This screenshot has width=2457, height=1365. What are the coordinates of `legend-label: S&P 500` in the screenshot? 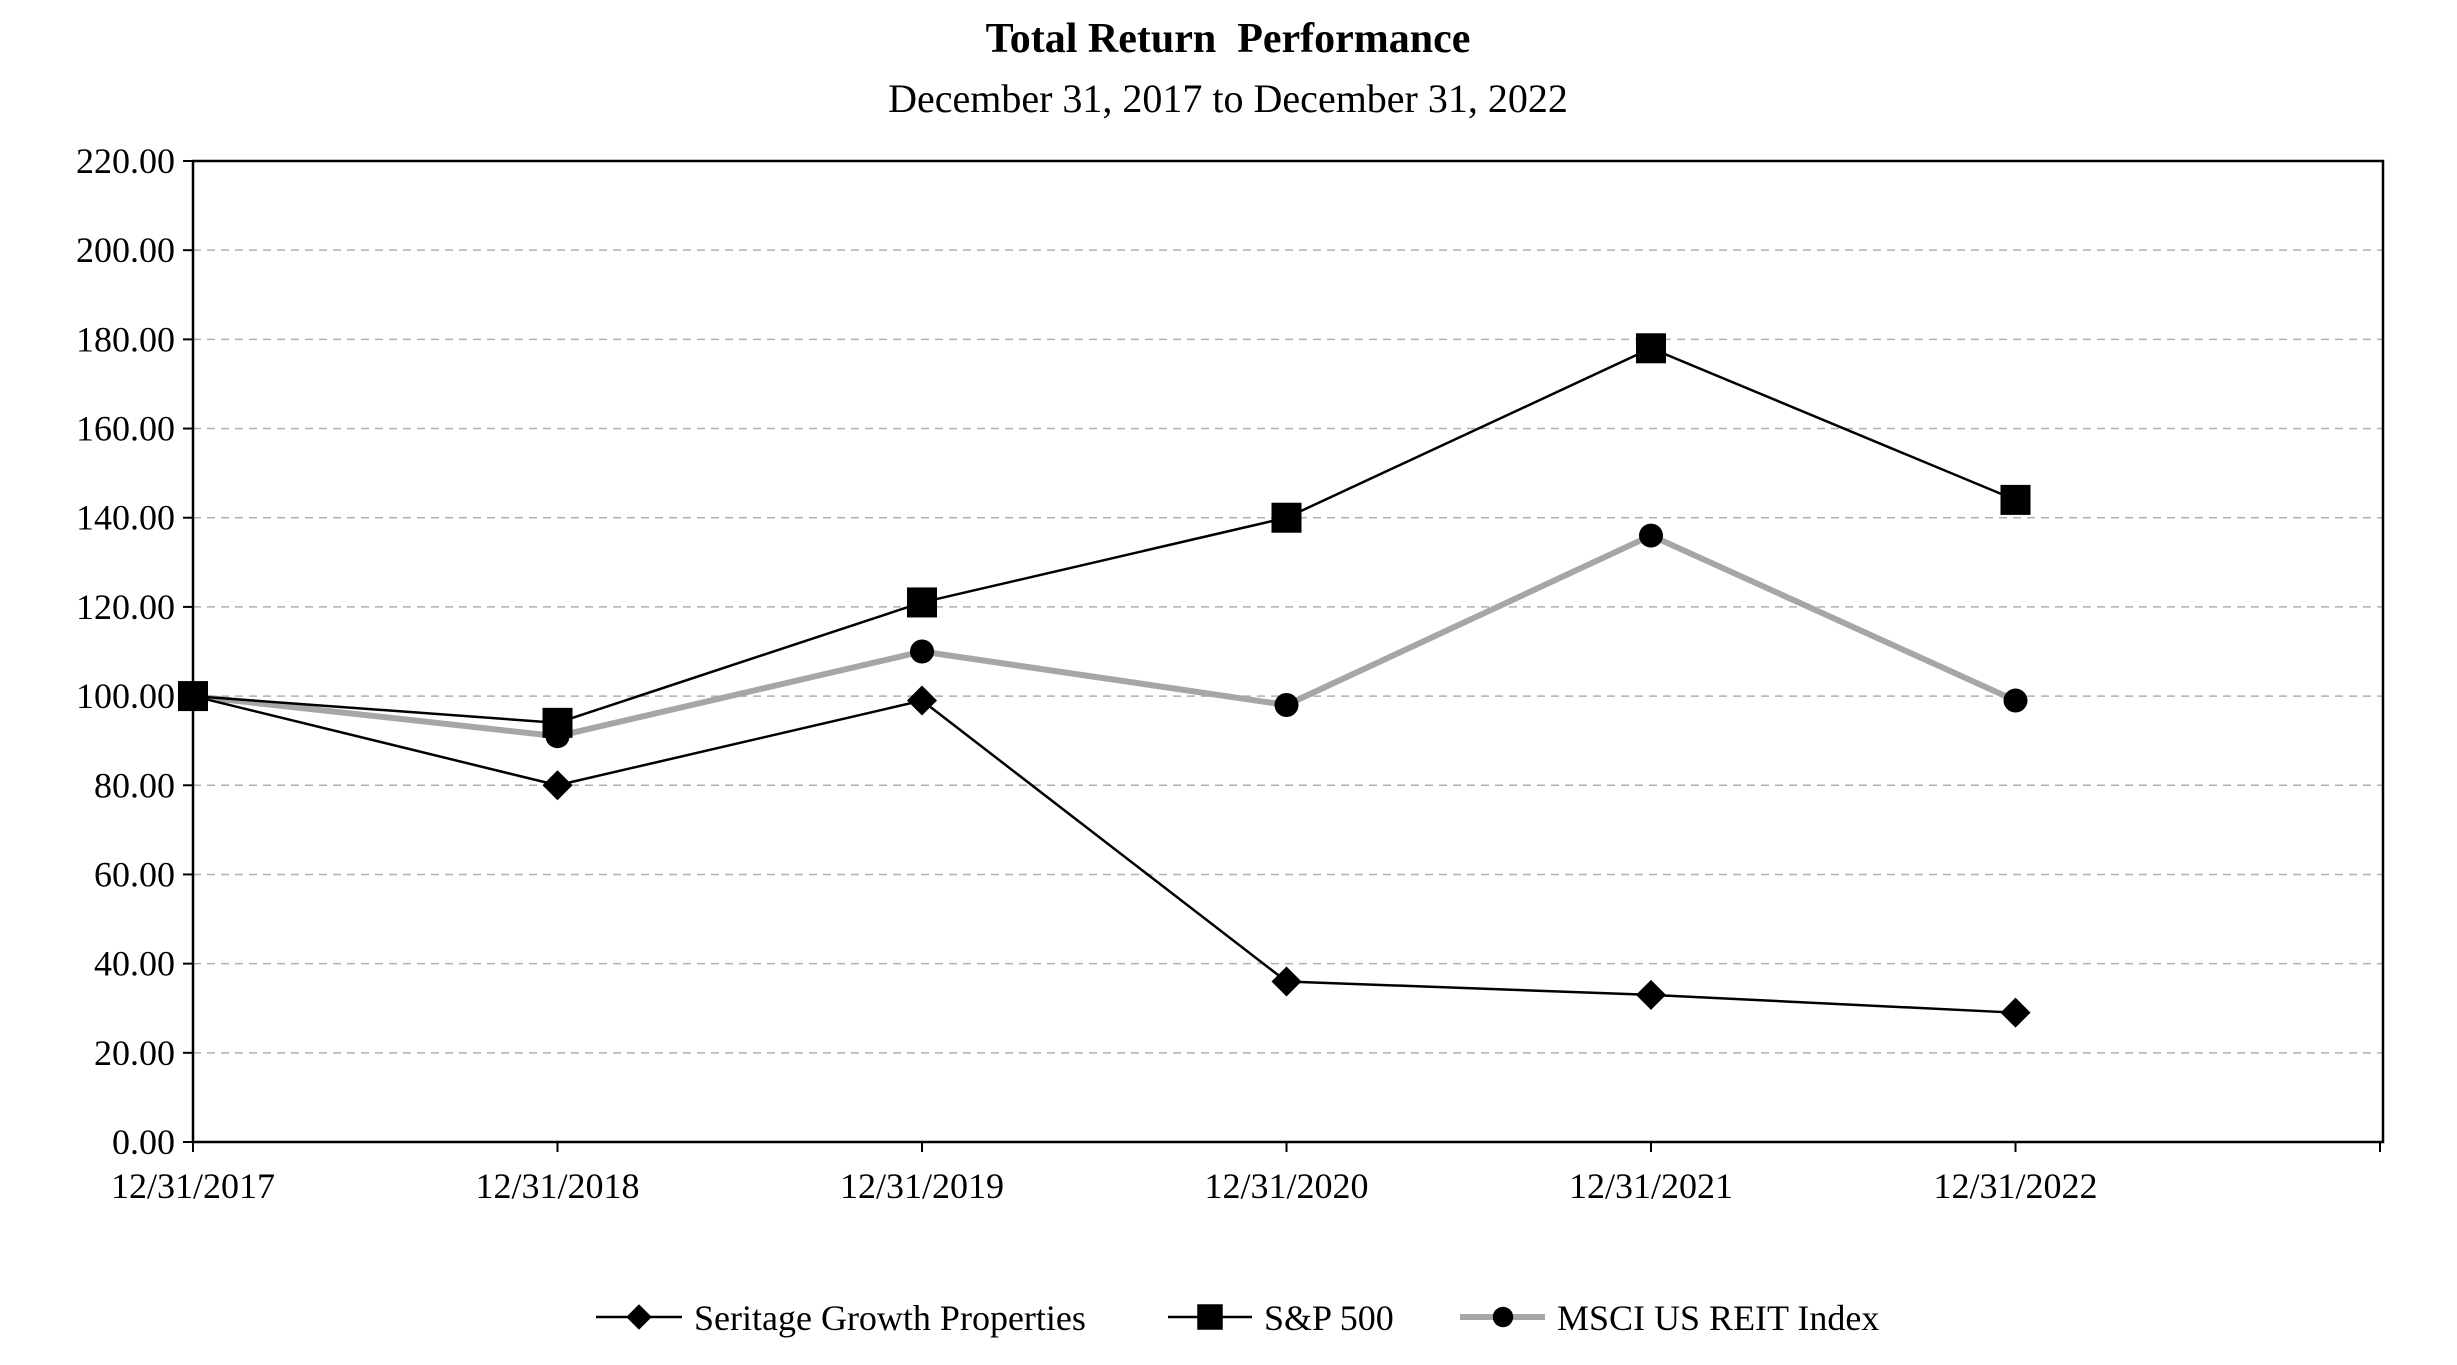 It's located at (1329, 1318).